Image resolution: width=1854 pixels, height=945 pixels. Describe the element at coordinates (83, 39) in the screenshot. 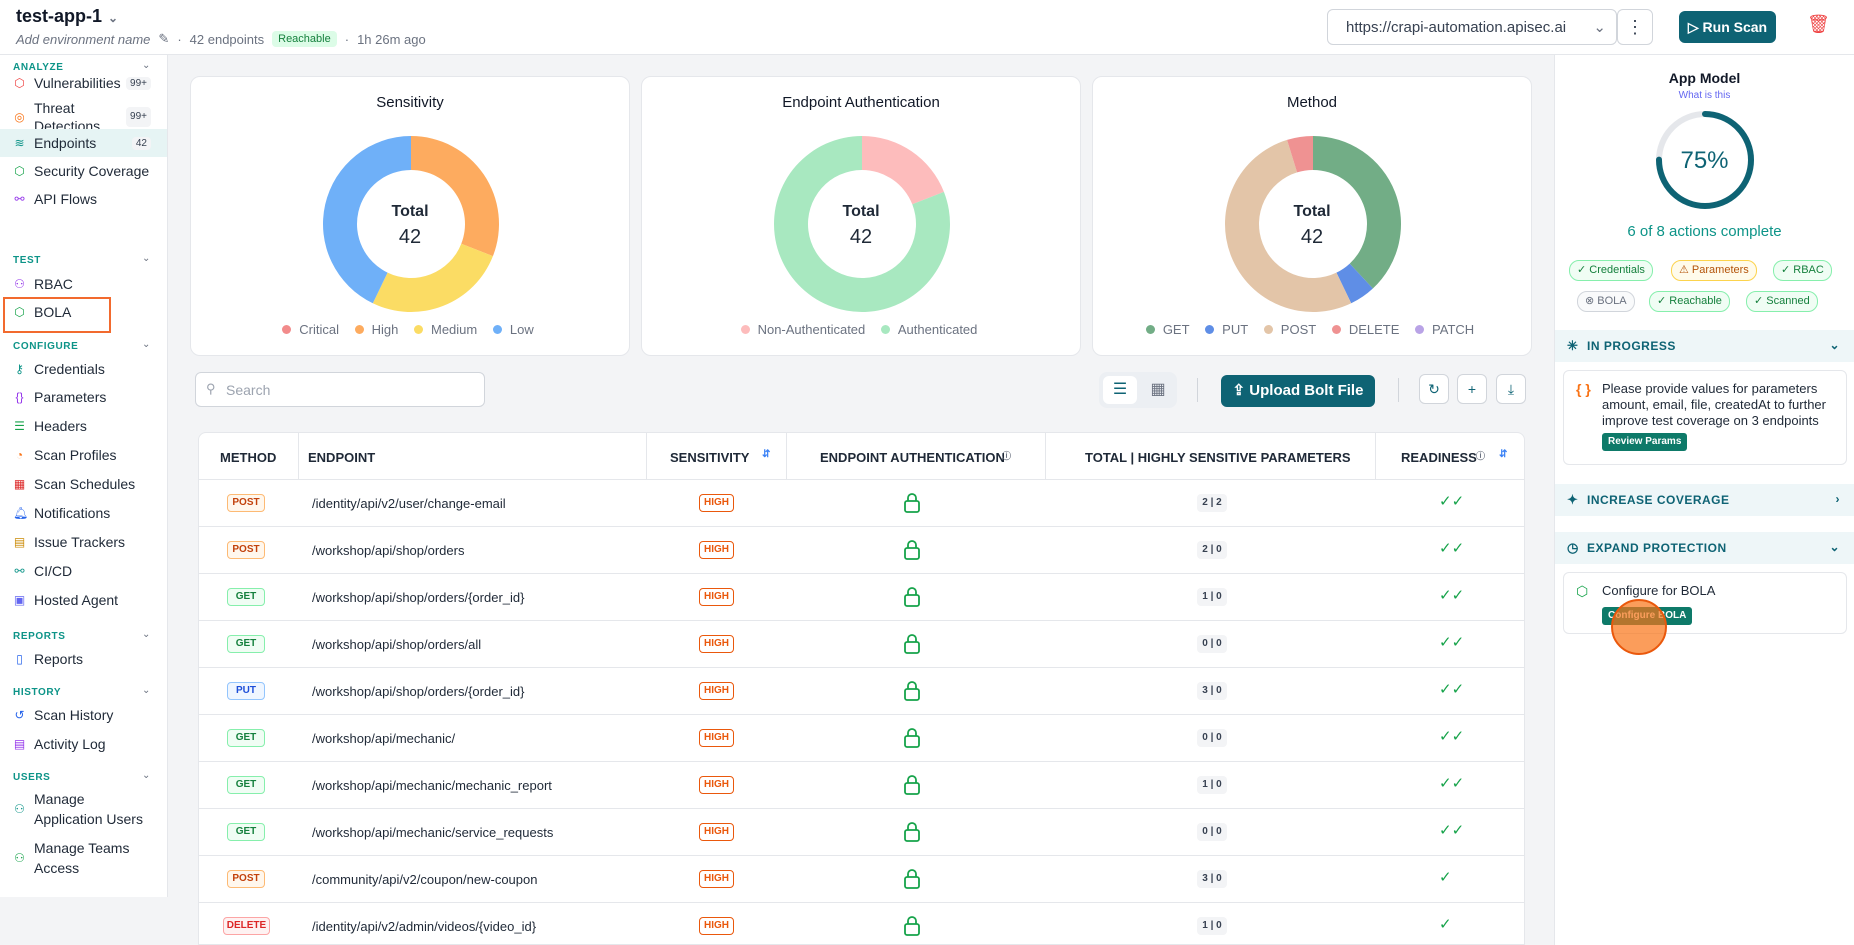

I see `env-name-input: Add environment name` at that location.